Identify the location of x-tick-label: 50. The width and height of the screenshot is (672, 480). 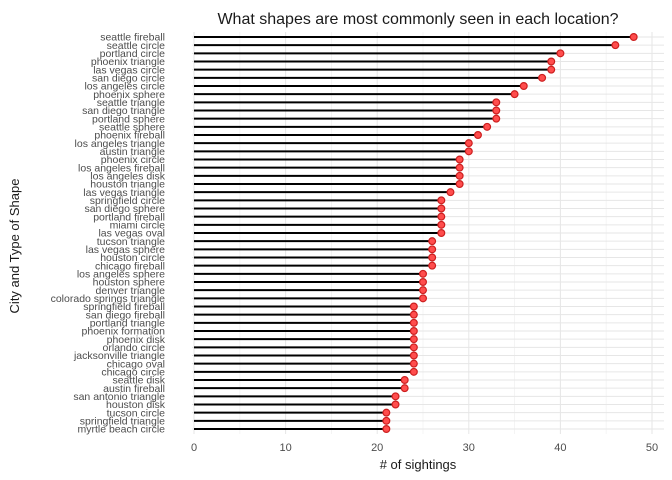
(652, 448).